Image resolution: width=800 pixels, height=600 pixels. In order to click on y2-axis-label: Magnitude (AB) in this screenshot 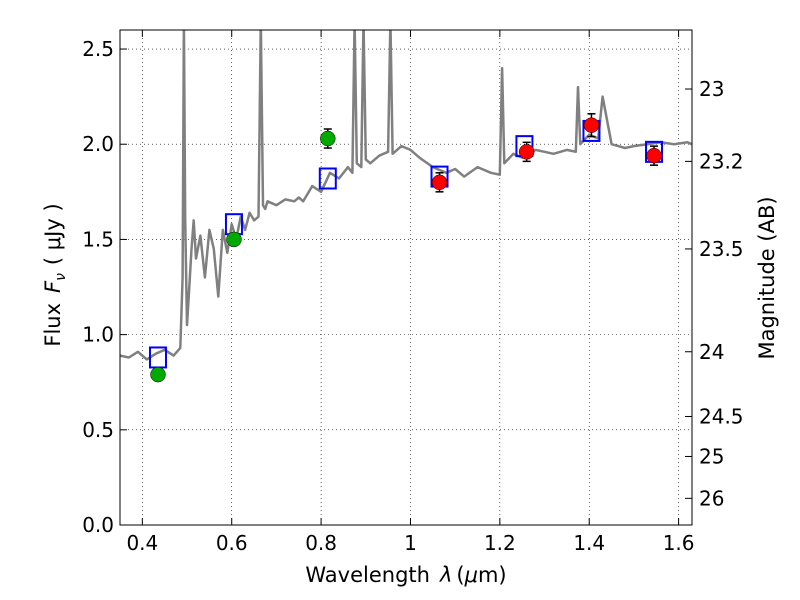, I will do `click(767, 277)`.